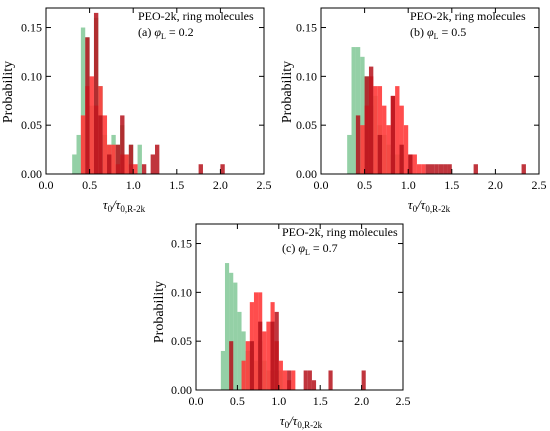  What do you see at coordinates (417, 32) in the screenshot?
I see `panel-b-label-letter: (b)` at bounding box center [417, 32].